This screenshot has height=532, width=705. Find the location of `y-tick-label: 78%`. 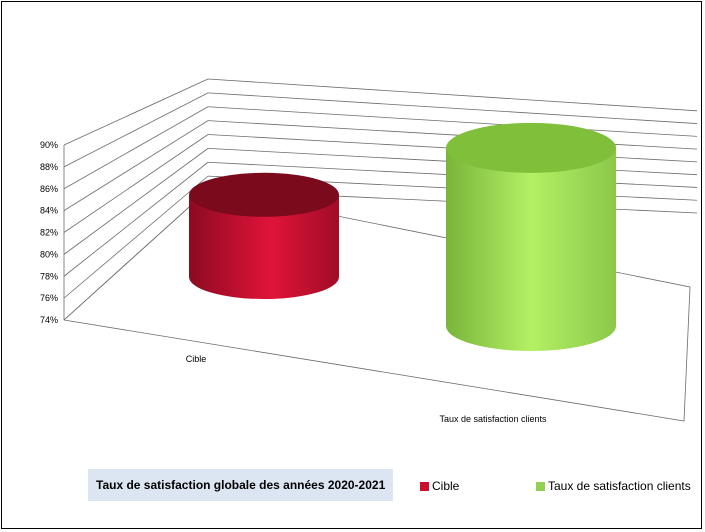

y-tick-label: 78% is located at coordinates (49, 276).